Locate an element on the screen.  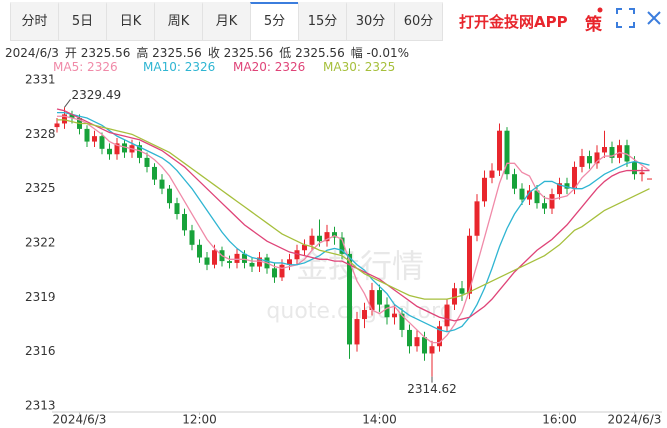
y-tick-label: 2316 is located at coordinates (40, 351).